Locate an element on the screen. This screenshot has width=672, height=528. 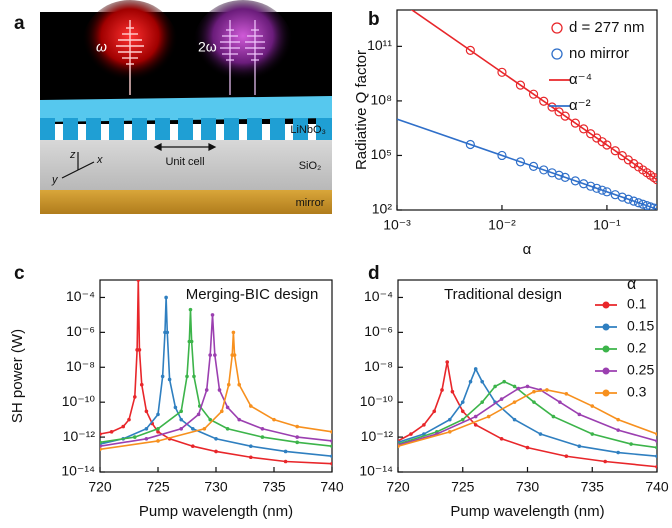
panel-label: c is located at coordinates (19, 273).